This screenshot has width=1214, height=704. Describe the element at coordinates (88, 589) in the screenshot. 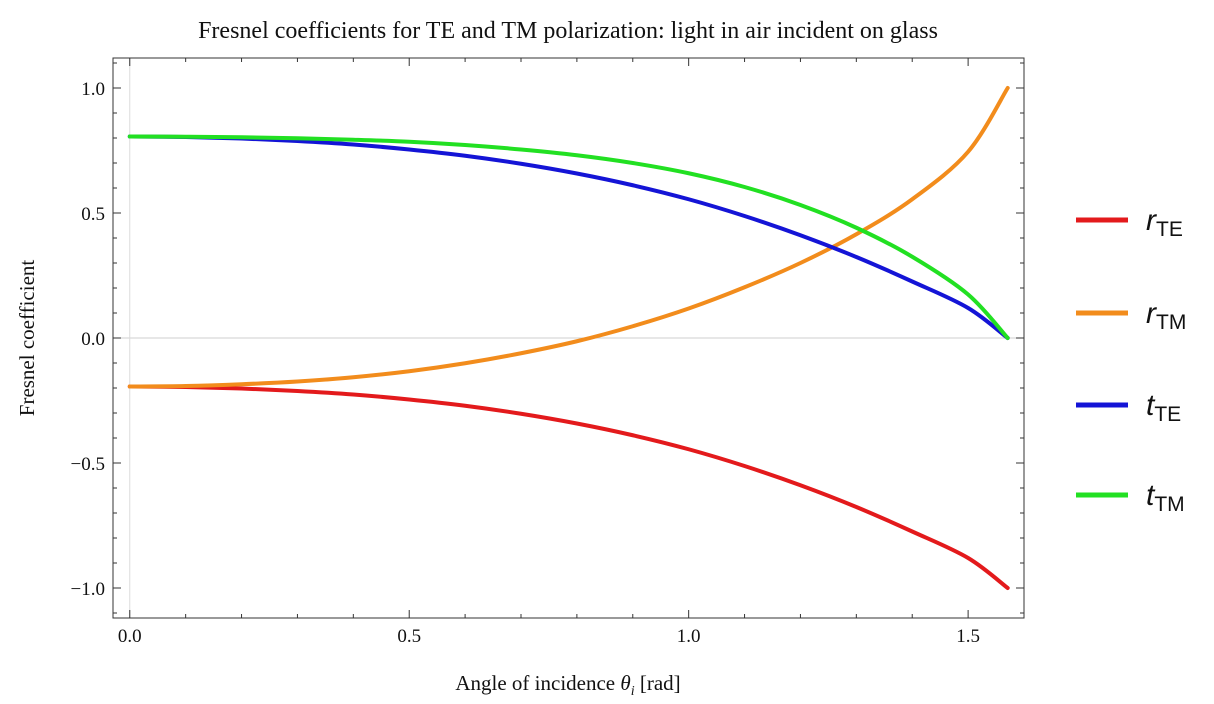

I see `y-tick-label: −1.0` at that location.